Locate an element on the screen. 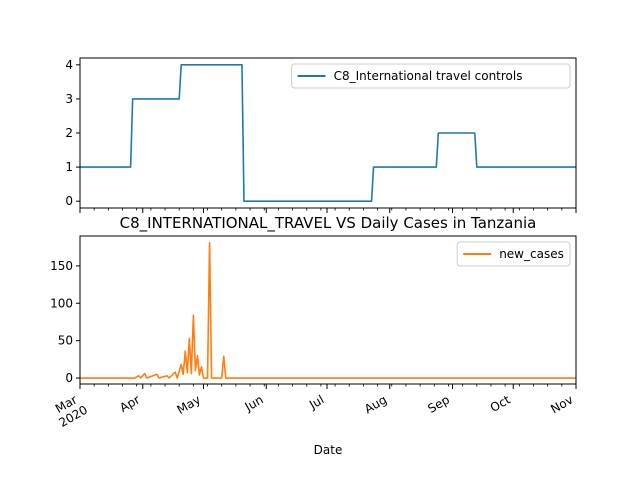 Image resolution: width=640 pixels, height=480 pixels. y-tick-label: 3 is located at coordinates (69, 99).